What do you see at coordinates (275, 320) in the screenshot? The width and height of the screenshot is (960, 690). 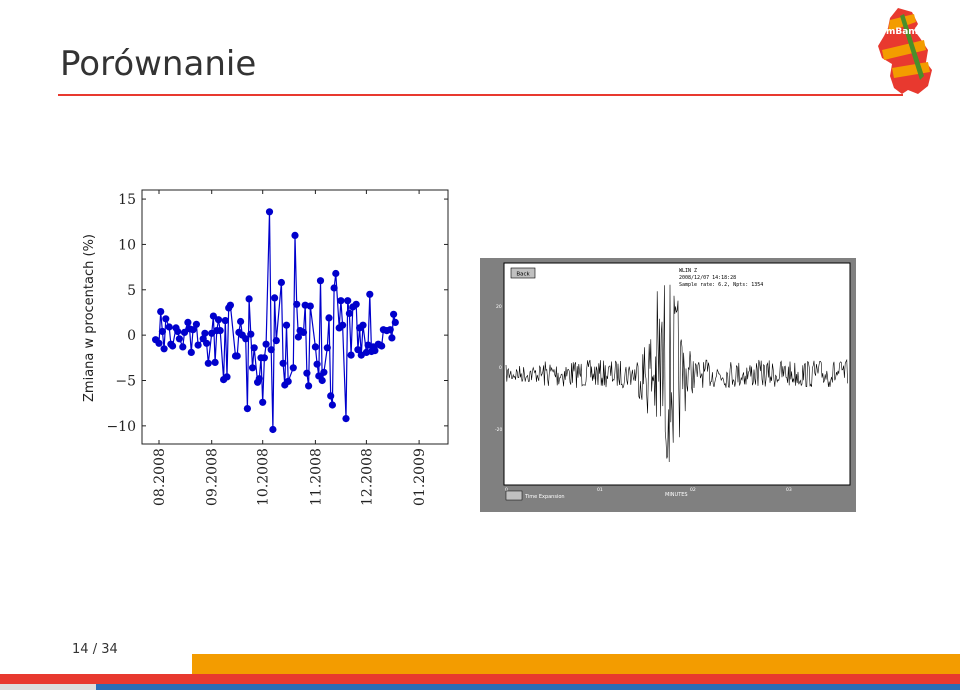 I see `series-line` at bounding box center [275, 320].